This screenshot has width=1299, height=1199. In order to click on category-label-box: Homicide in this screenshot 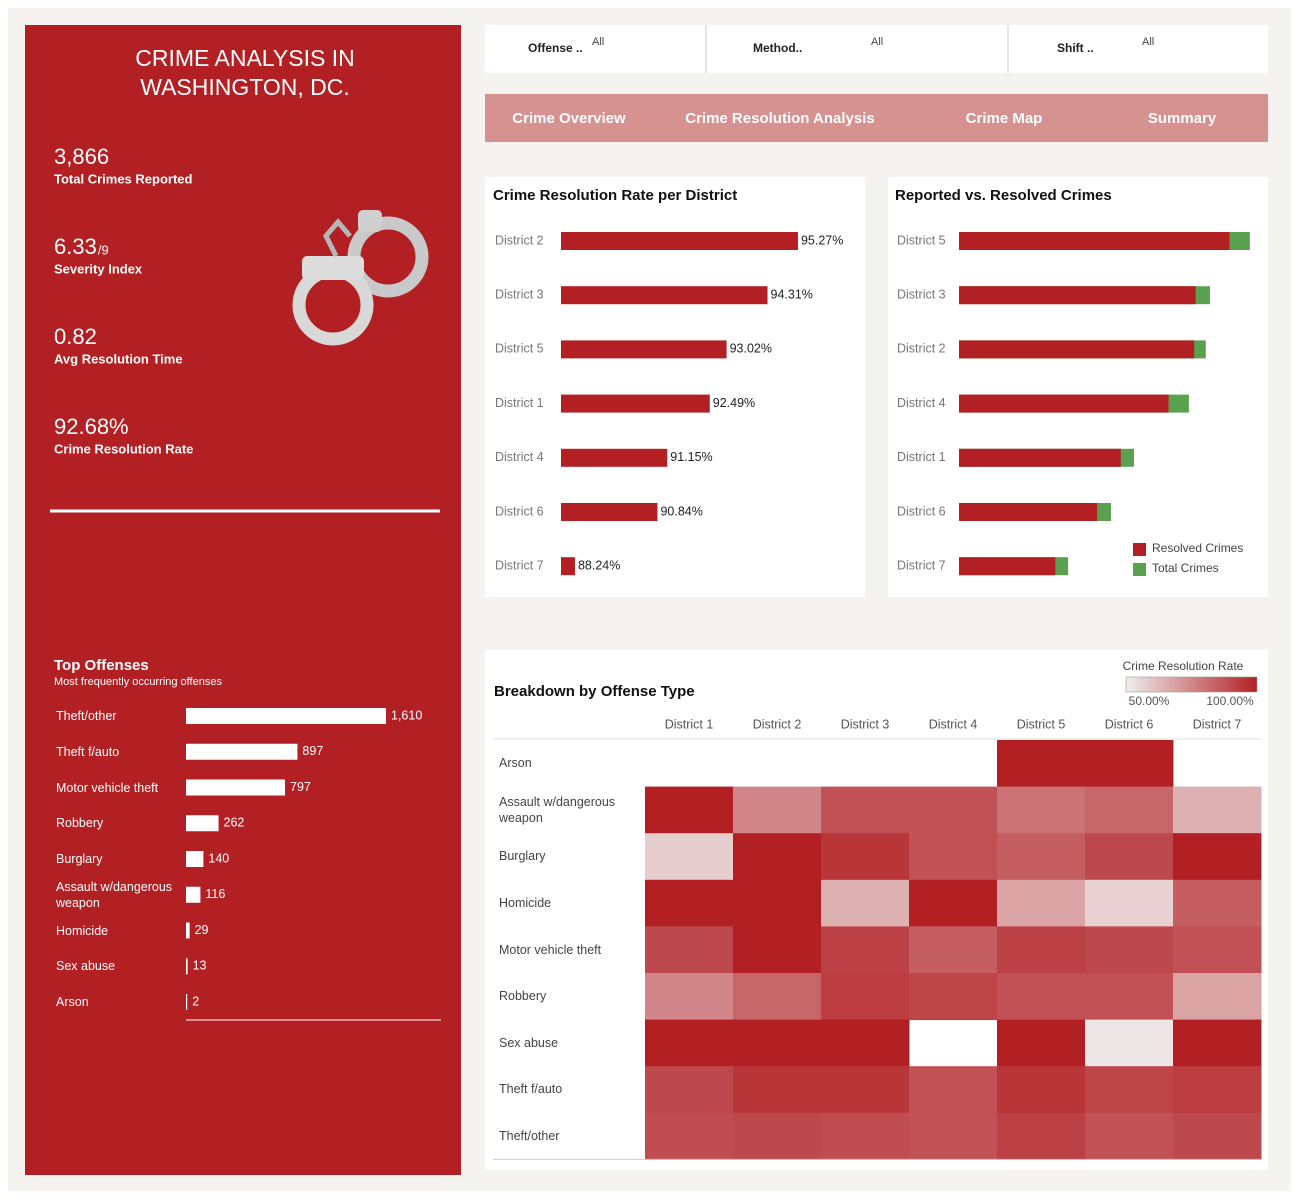, I will do `click(82, 930)`.